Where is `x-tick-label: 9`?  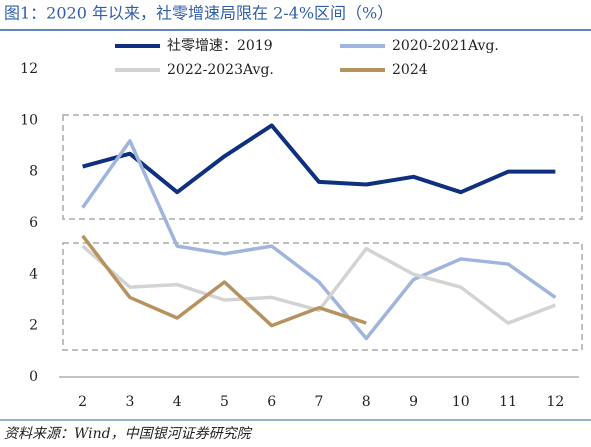
x-tick-label: 9 is located at coordinates (413, 402).